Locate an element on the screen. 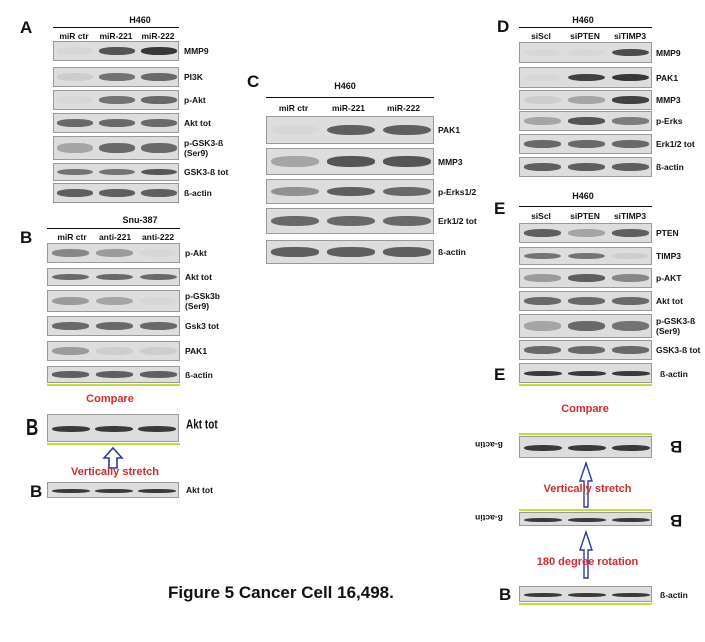 This screenshot has width=705, height=642. right-flip2-top-highlight is located at coordinates (585, 510).